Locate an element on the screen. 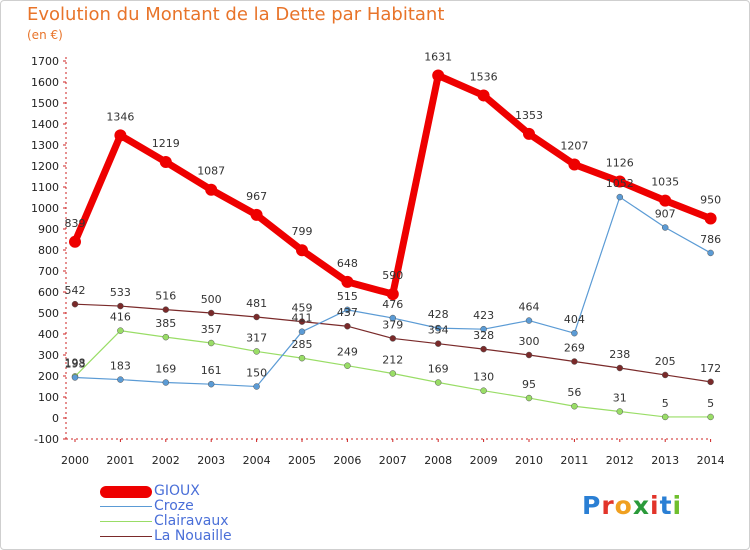 Image resolution: width=750 pixels, height=550 pixels. data-label-gioux: 1536 is located at coordinates (484, 76).